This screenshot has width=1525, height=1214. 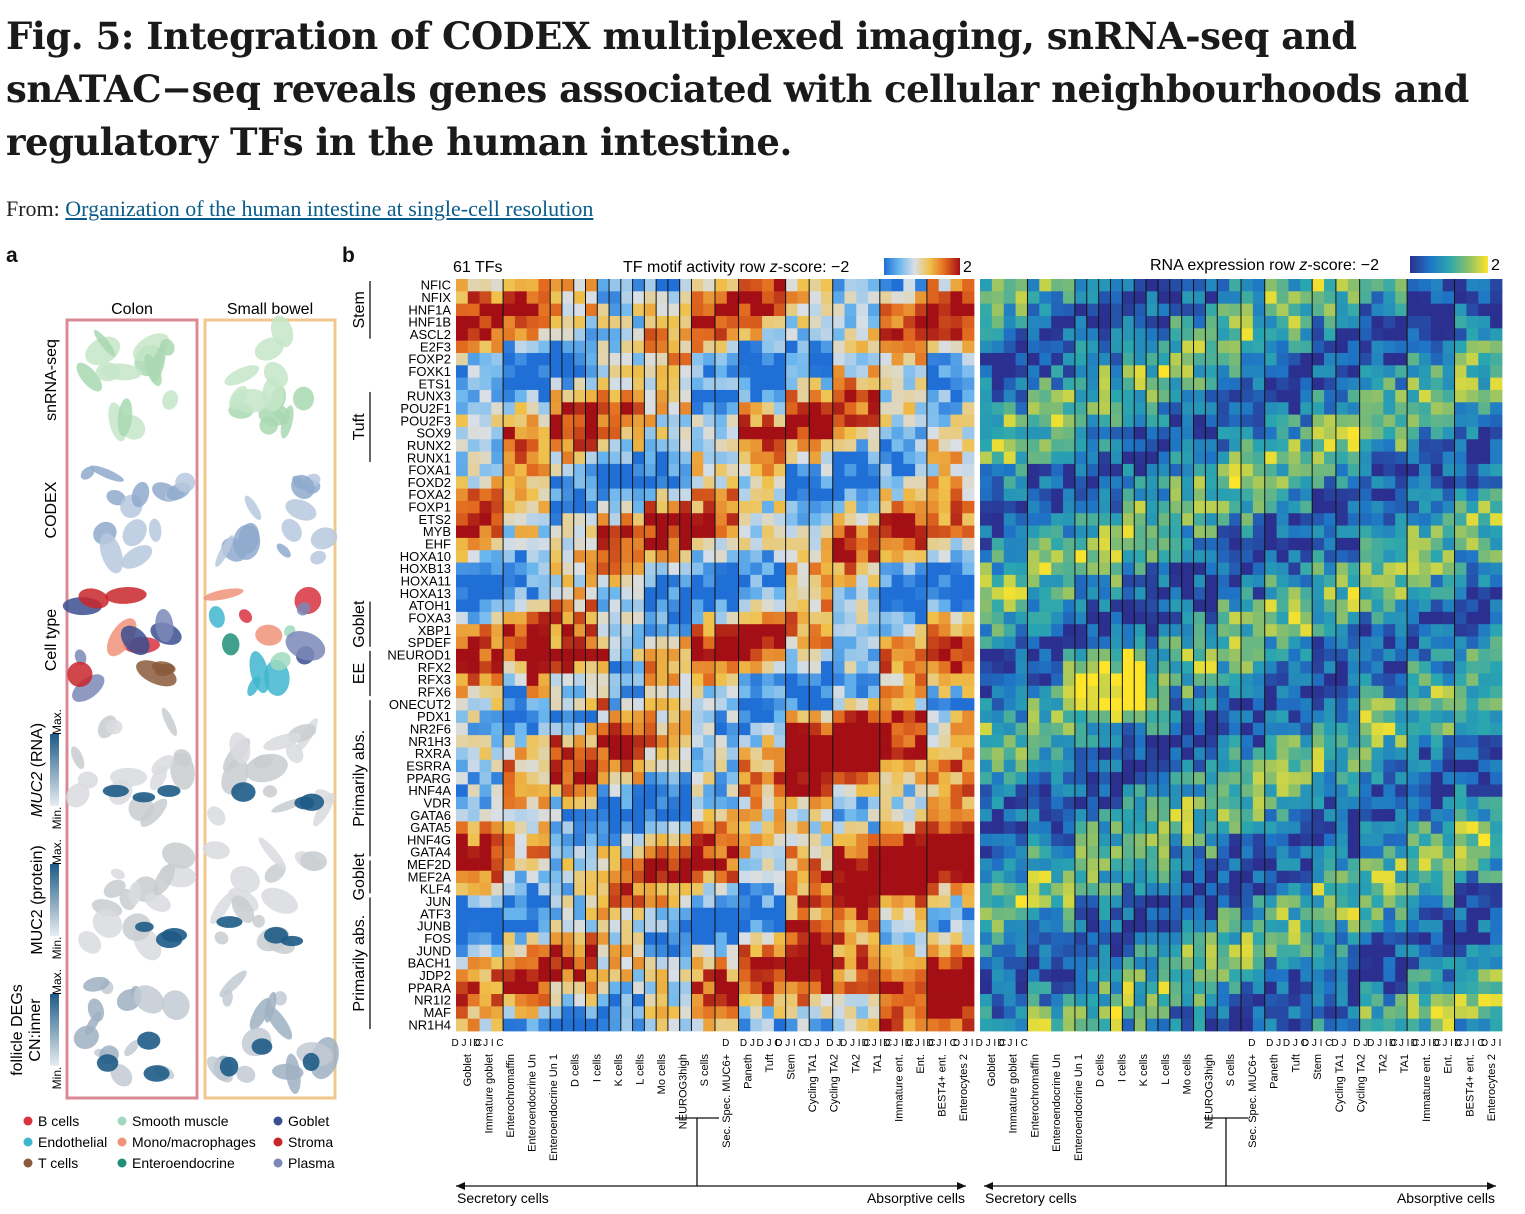 I want to click on gene-group: Primarily abs., so click(x=361, y=963).